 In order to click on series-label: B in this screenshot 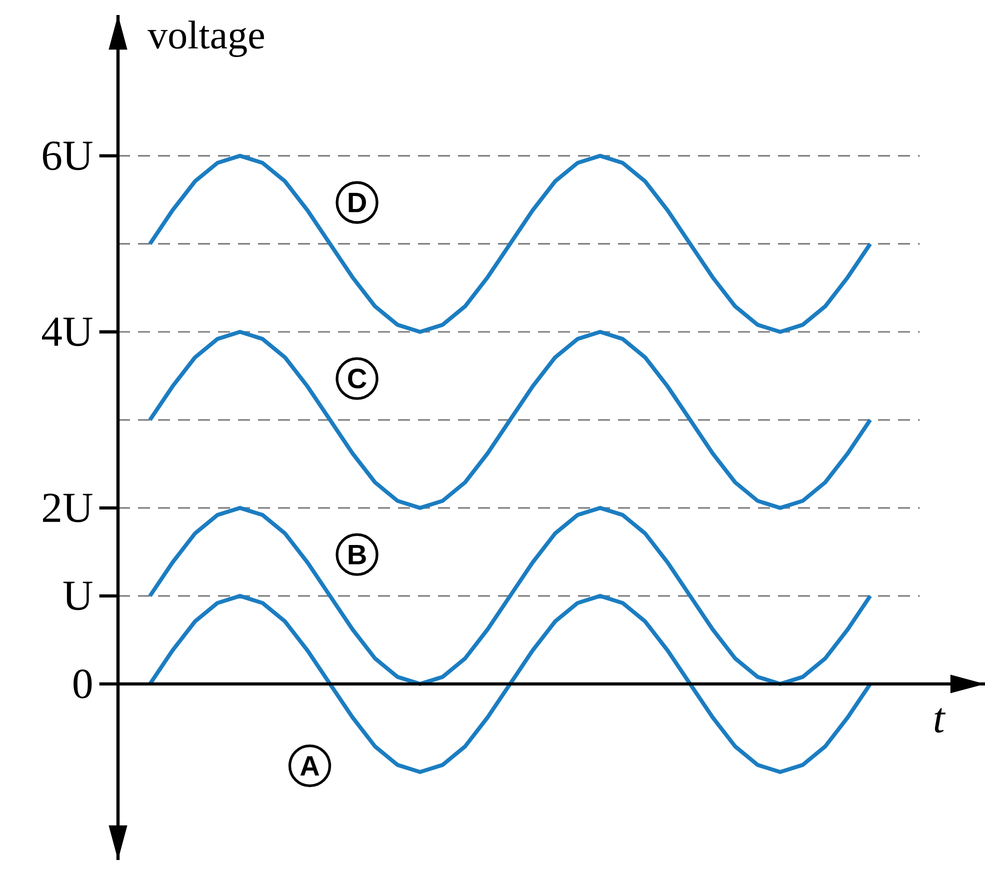, I will do `click(357, 554)`.